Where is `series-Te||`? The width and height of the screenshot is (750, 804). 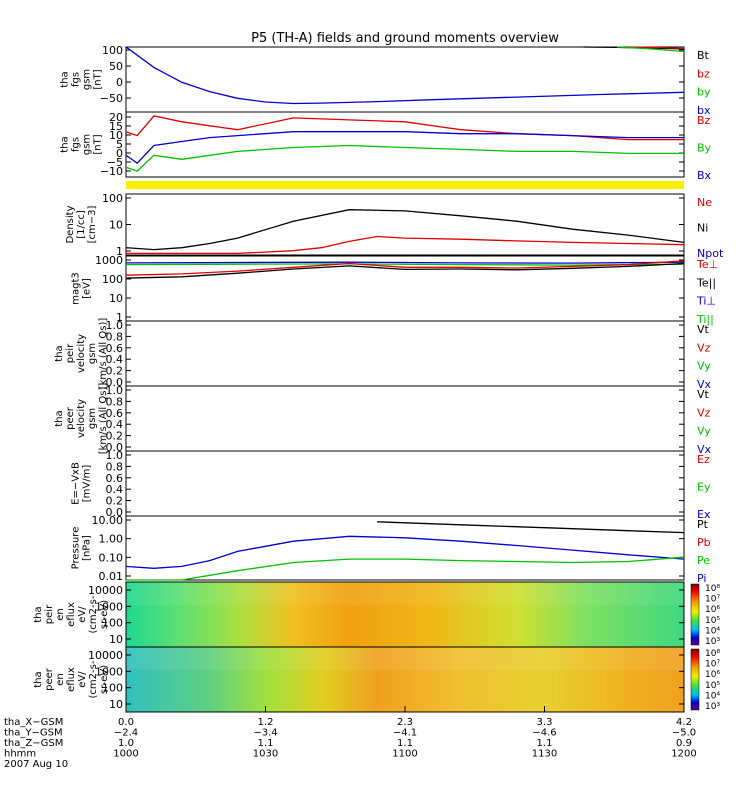 series-Te|| is located at coordinates (405, 270).